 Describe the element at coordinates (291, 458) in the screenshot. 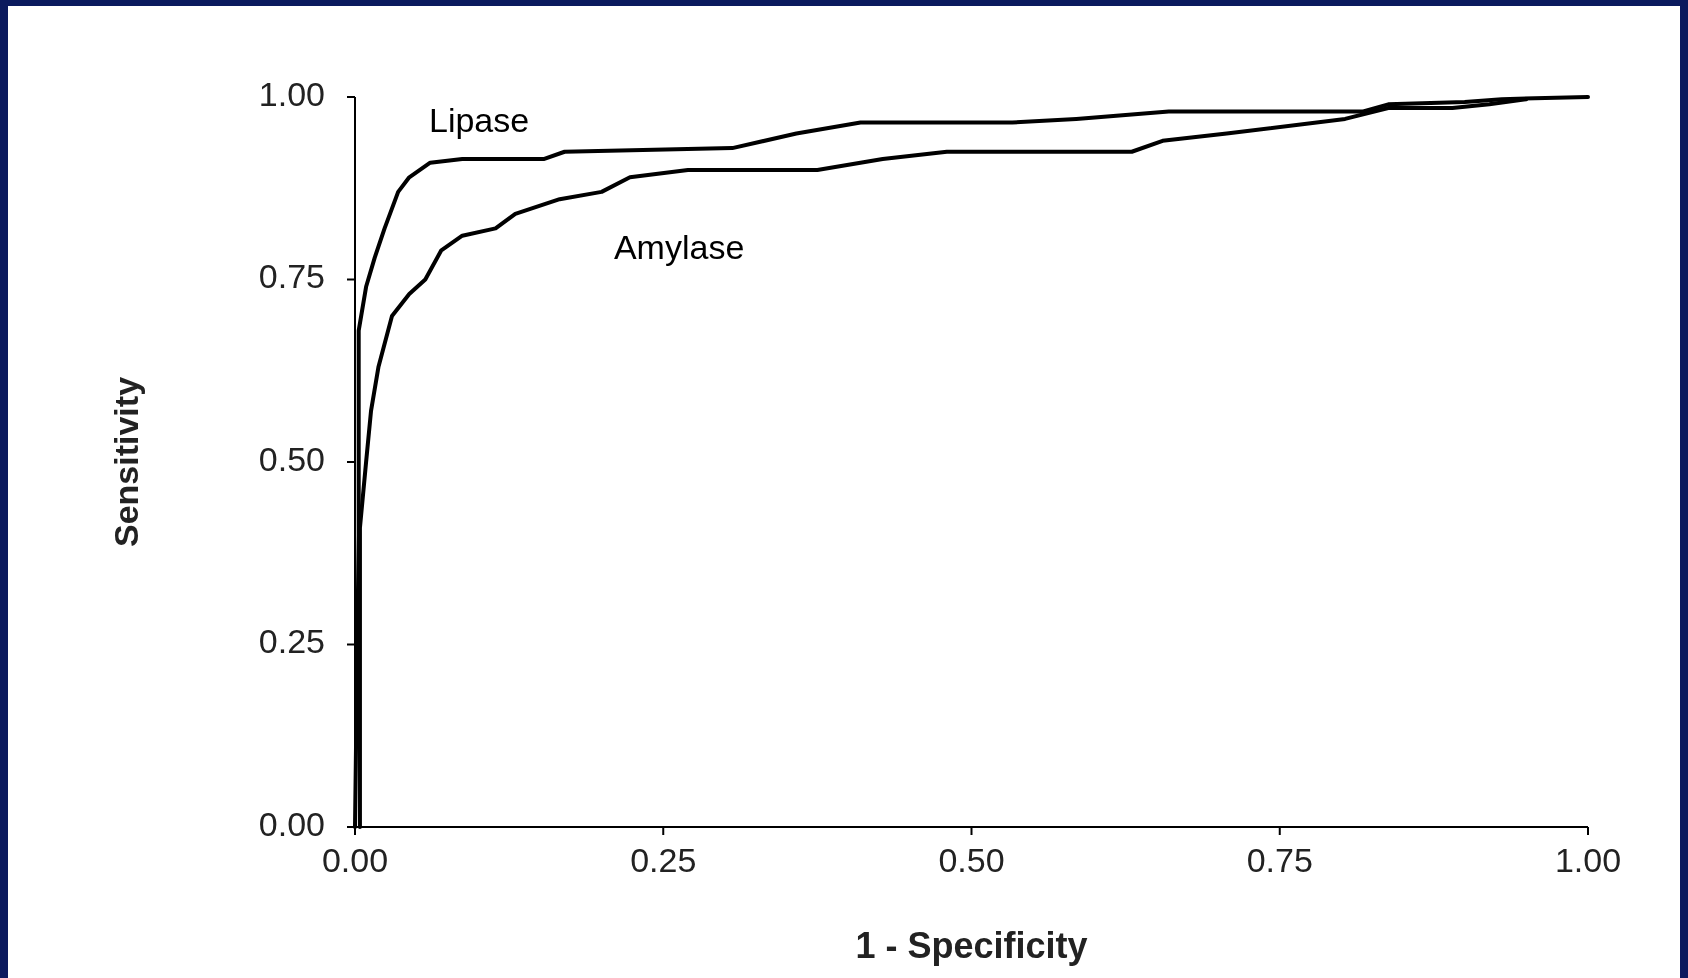

I see `y-tick-label: 0.50` at that location.